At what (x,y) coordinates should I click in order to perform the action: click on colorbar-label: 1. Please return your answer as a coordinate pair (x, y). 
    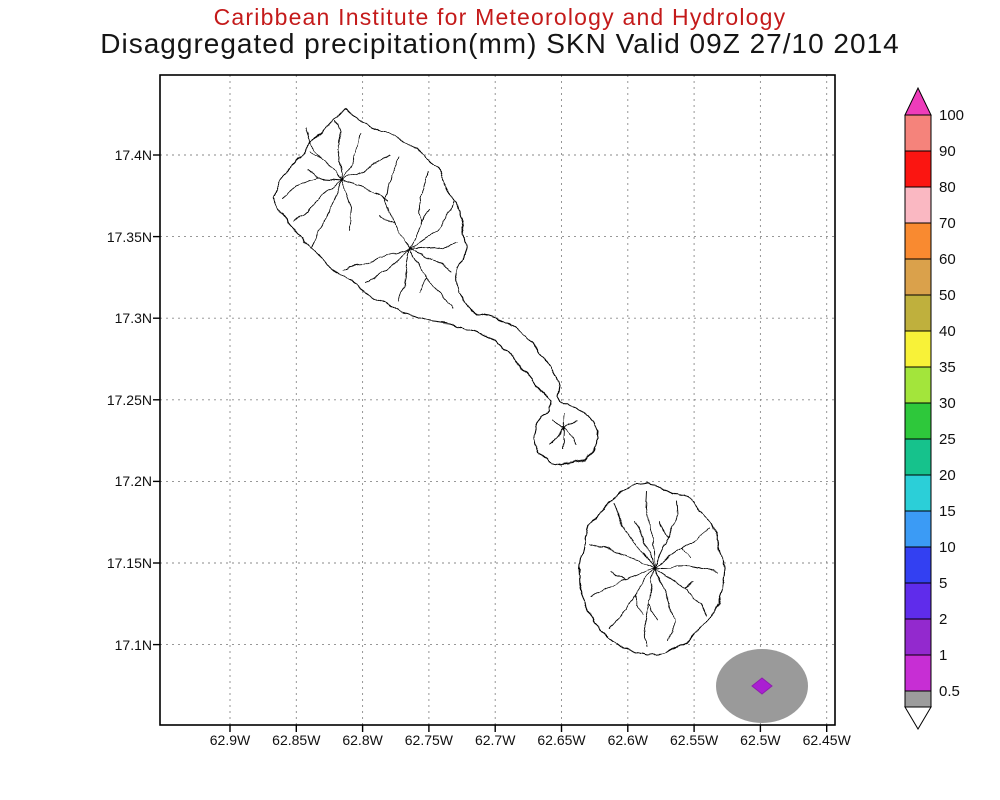
    Looking at the image, I should click on (943, 655).